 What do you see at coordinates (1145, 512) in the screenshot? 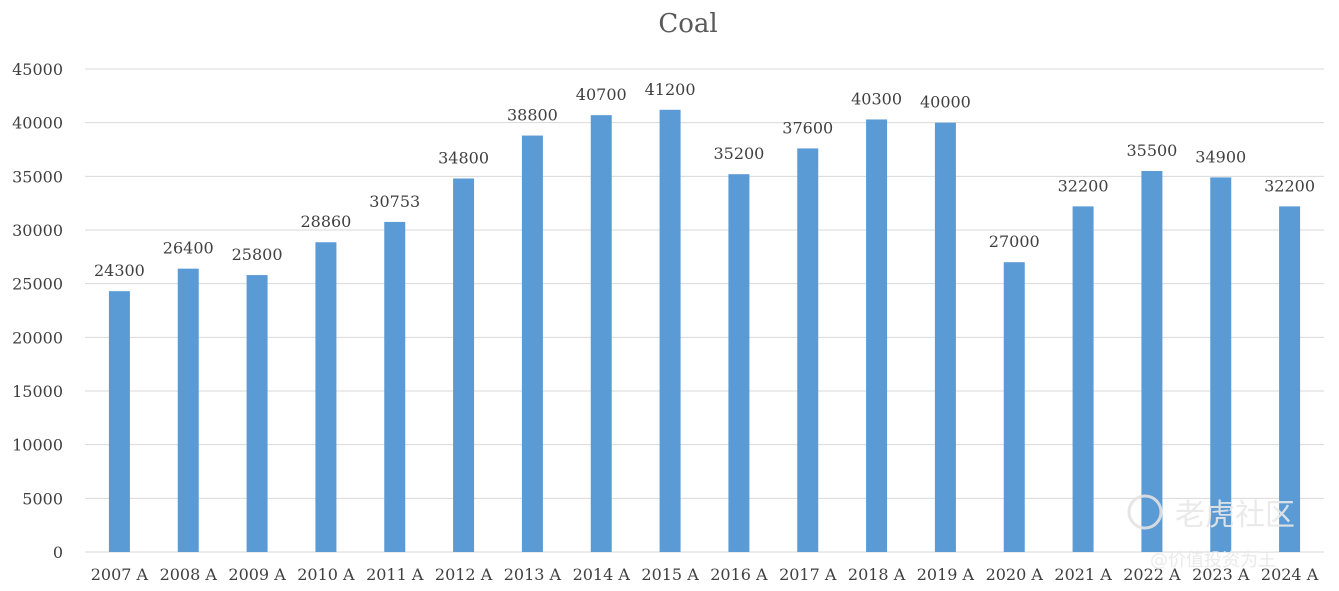
I see `watermark-logo-icon` at bounding box center [1145, 512].